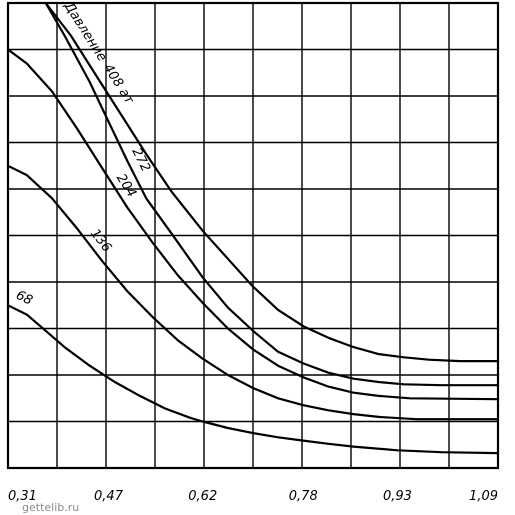 This screenshot has height=515, width=515. What do you see at coordinates (202, 496) in the screenshot?
I see `x-tick-label: 0,62` at bounding box center [202, 496].